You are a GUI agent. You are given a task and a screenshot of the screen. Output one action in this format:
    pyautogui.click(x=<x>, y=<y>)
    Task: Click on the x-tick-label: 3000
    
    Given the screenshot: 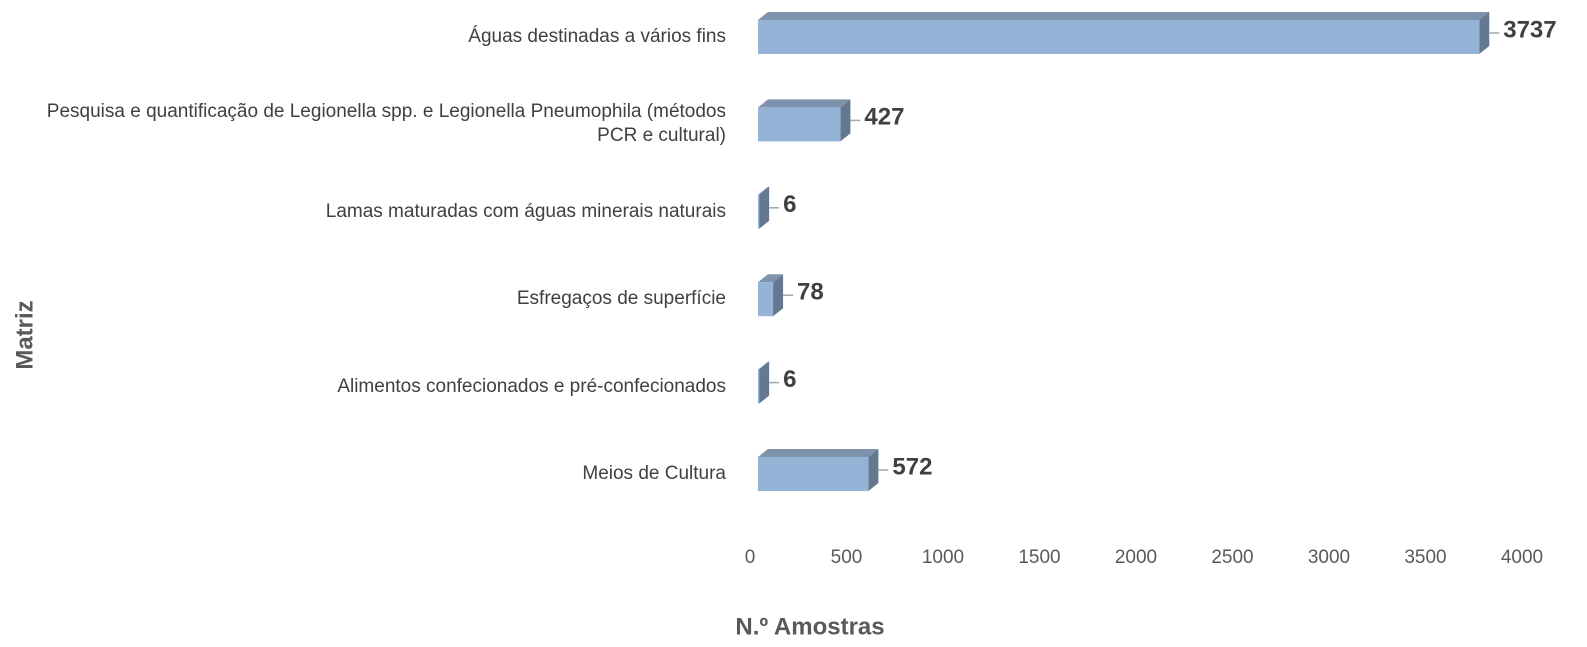 What is the action you would take?
    pyautogui.click(x=1329, y=557)
    